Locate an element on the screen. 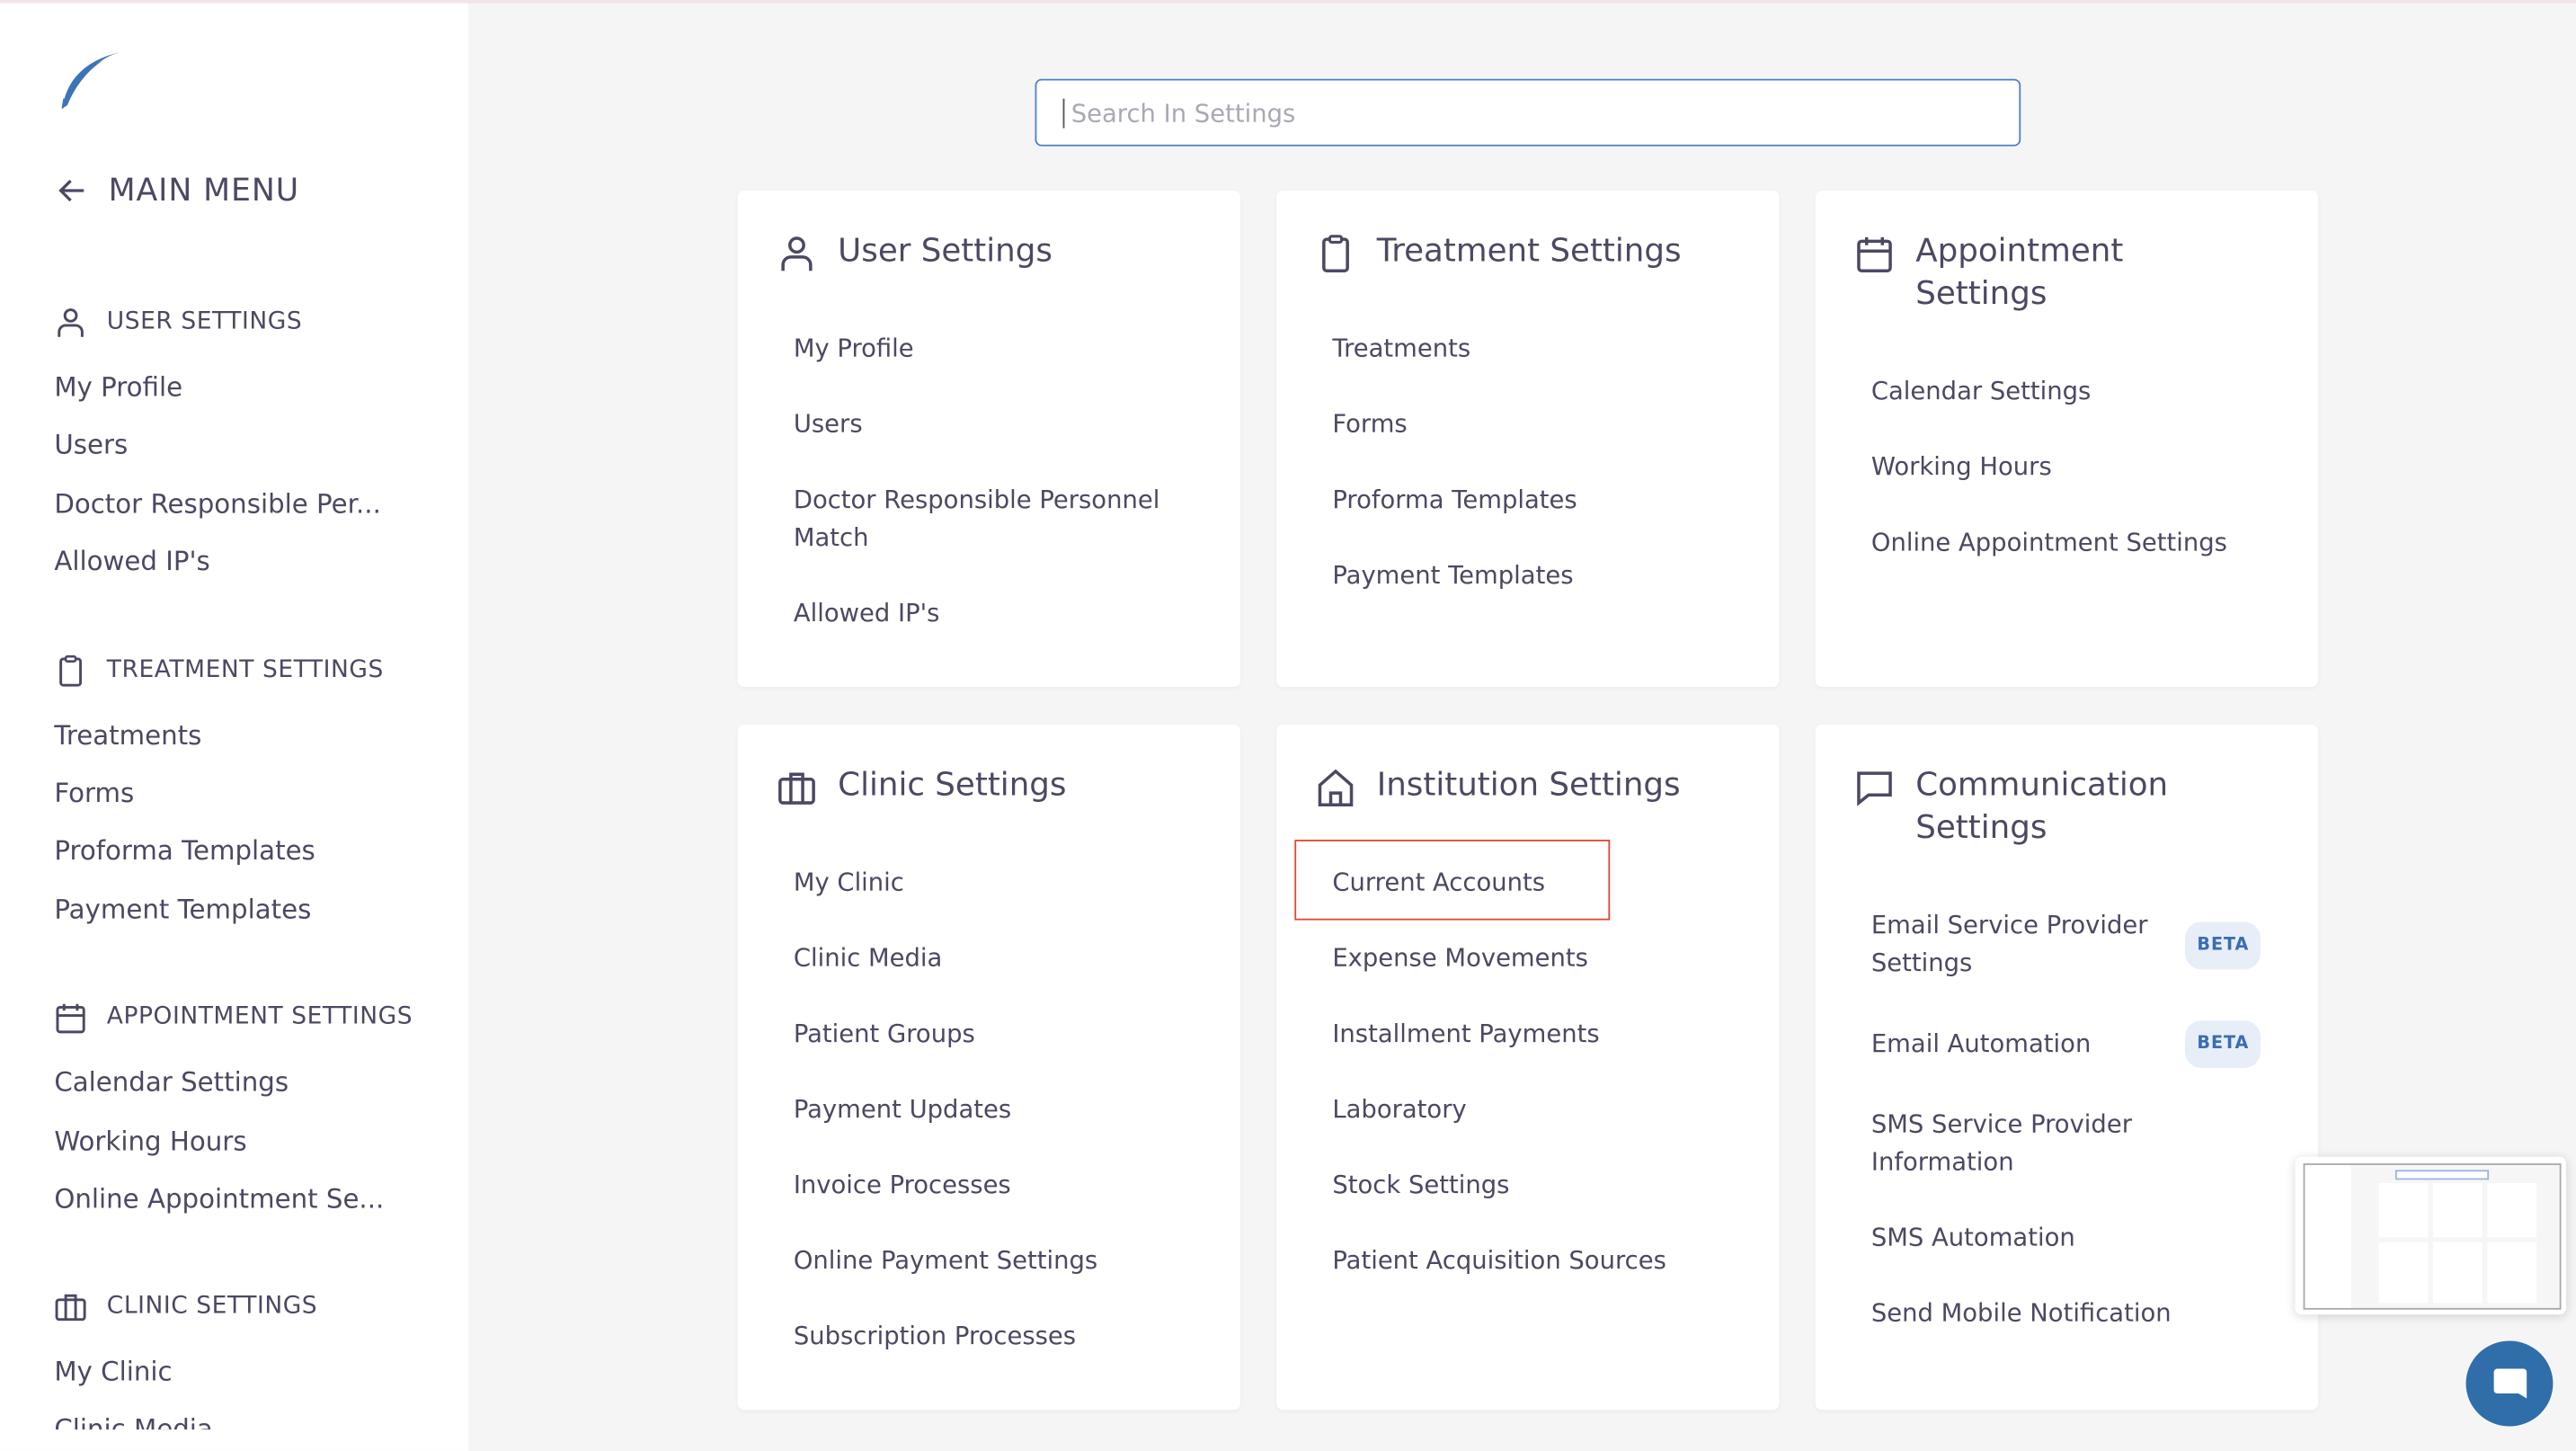 This screenshot has width=2576, height=1451. card-title-text: Treatment Settings is located at coordinates (1529, 250).